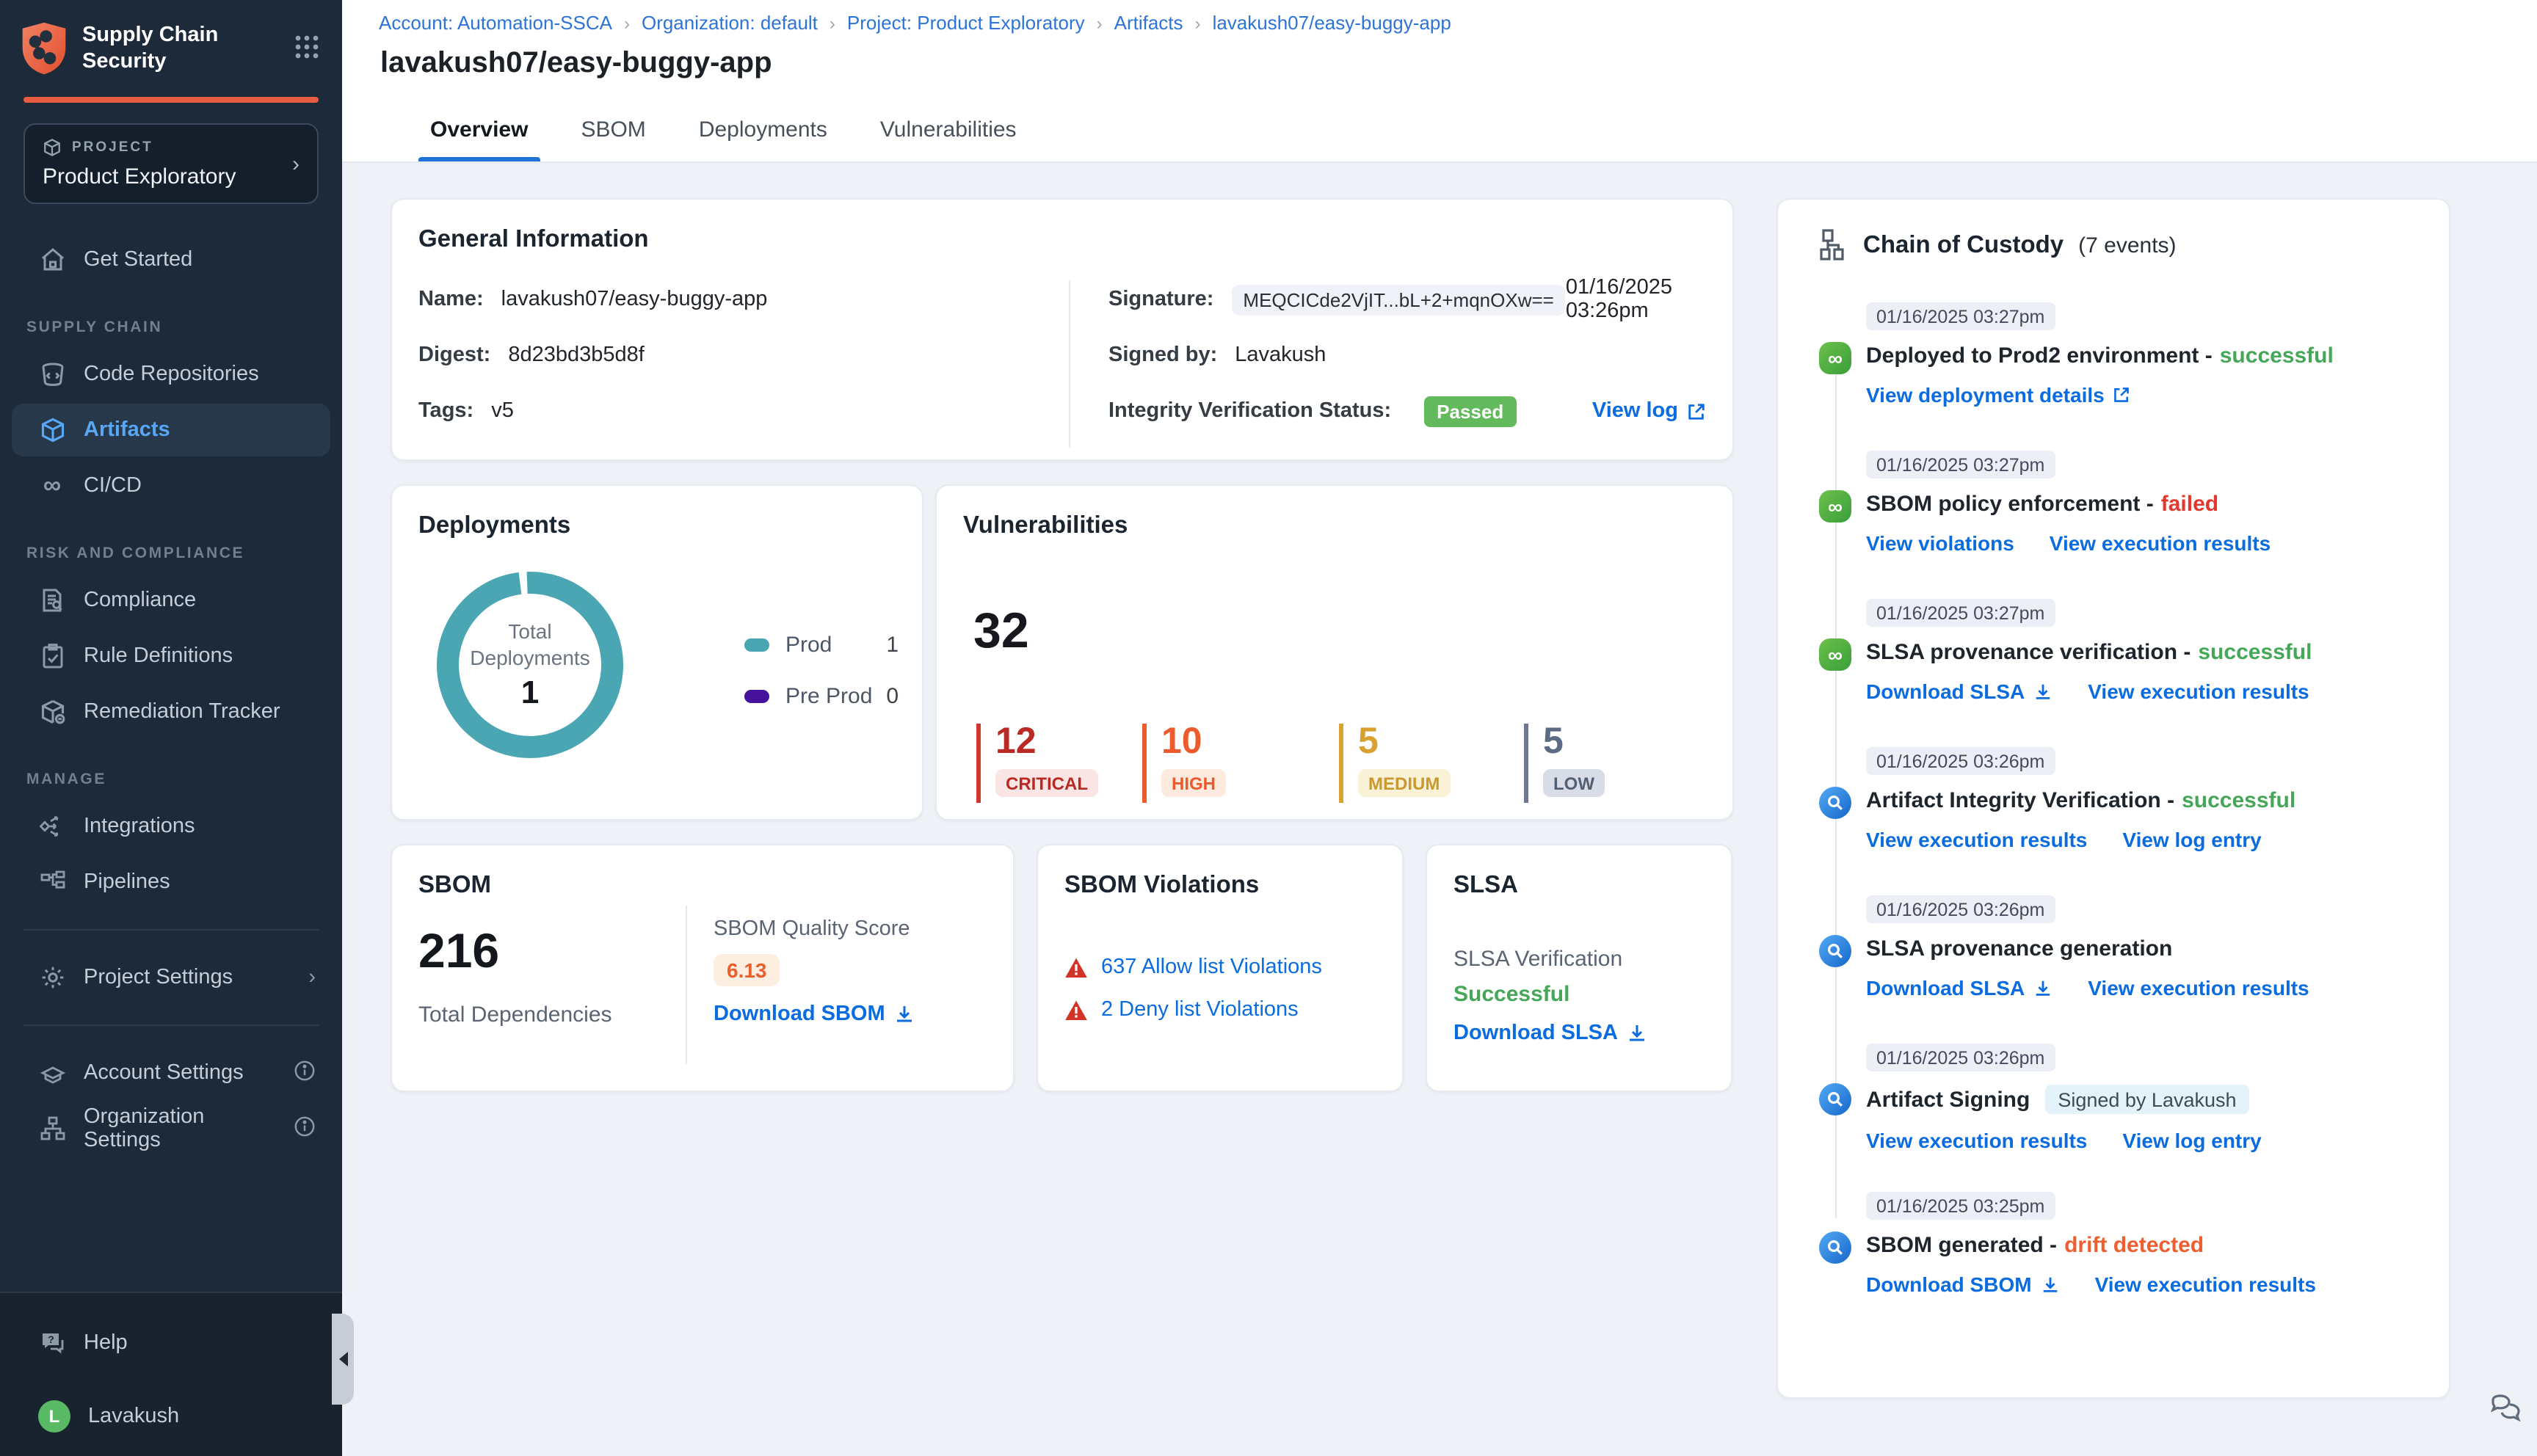 The image size is (2537, 1456). I want to click on help-chat-bubbles-icon, so click(2506, 1410).